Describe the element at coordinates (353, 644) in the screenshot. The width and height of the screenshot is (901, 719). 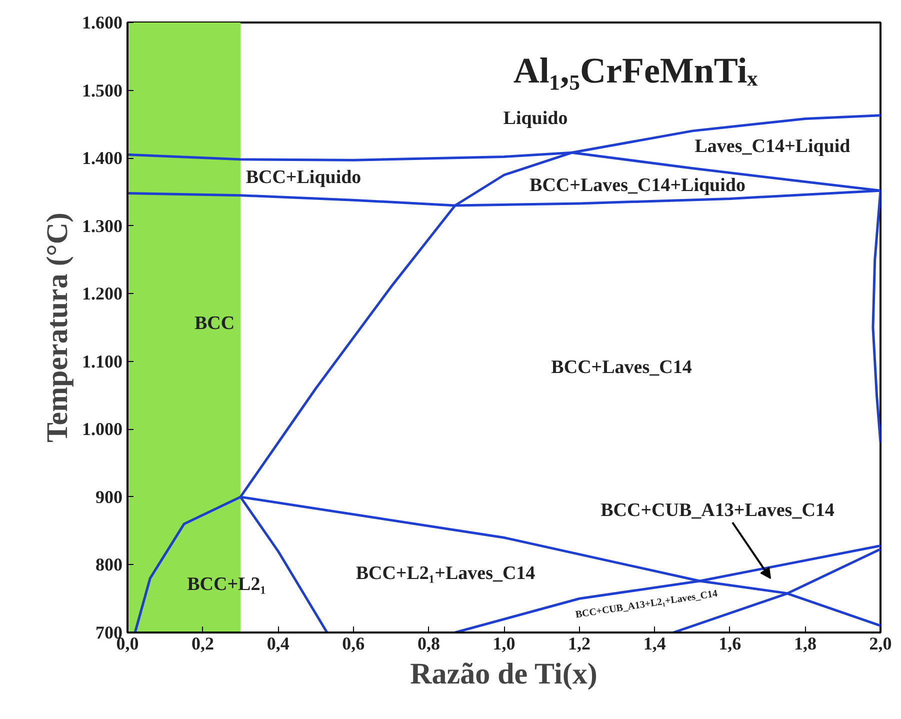
I see `x-tick-label: 0,6` at that location.